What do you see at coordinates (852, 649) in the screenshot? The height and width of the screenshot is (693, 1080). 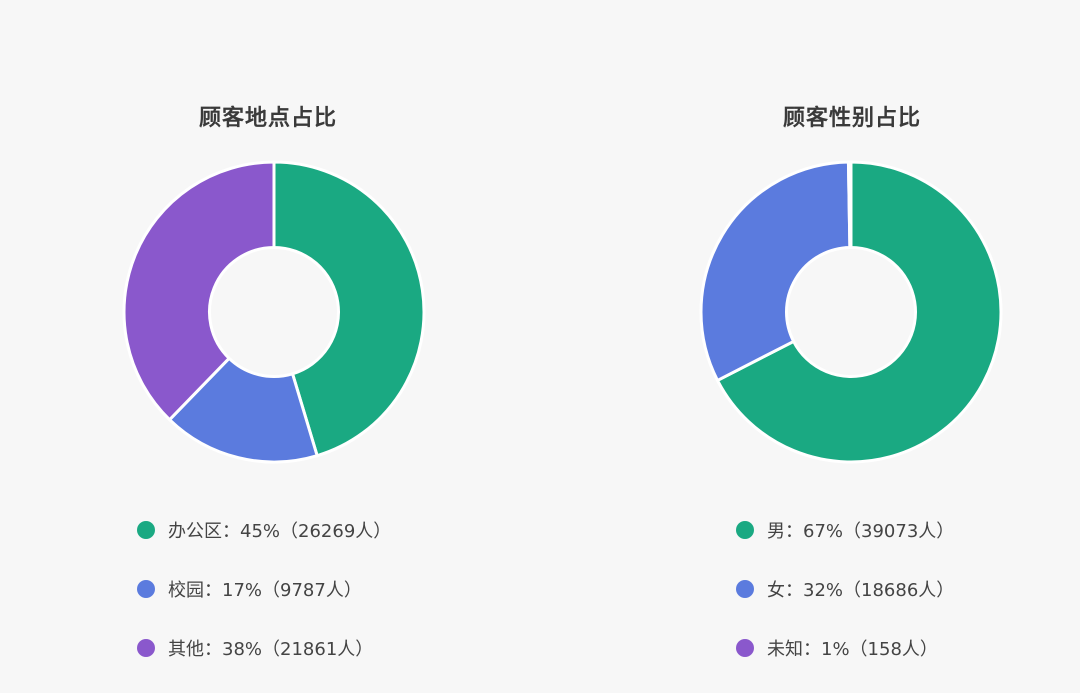 I see `legend-label: 未知：1%（158人）` at bounding box center [852, 649].